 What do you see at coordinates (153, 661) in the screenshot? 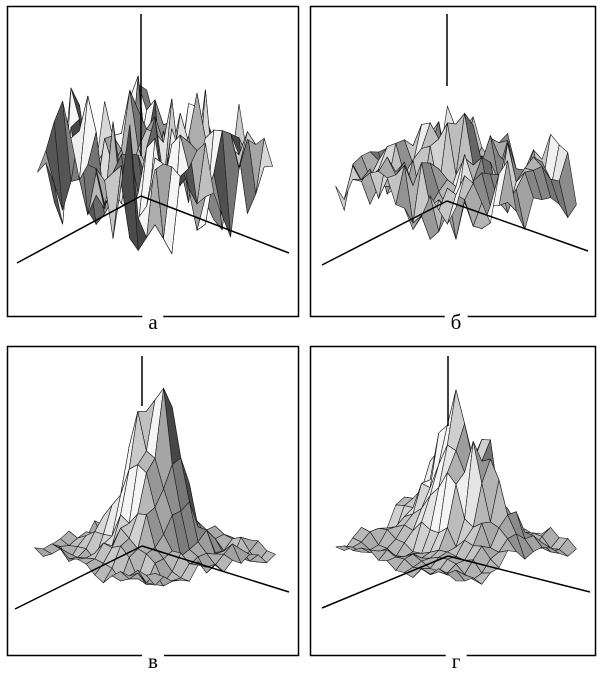
I see `panel-label-c: в` at bounding box center [153, 661].